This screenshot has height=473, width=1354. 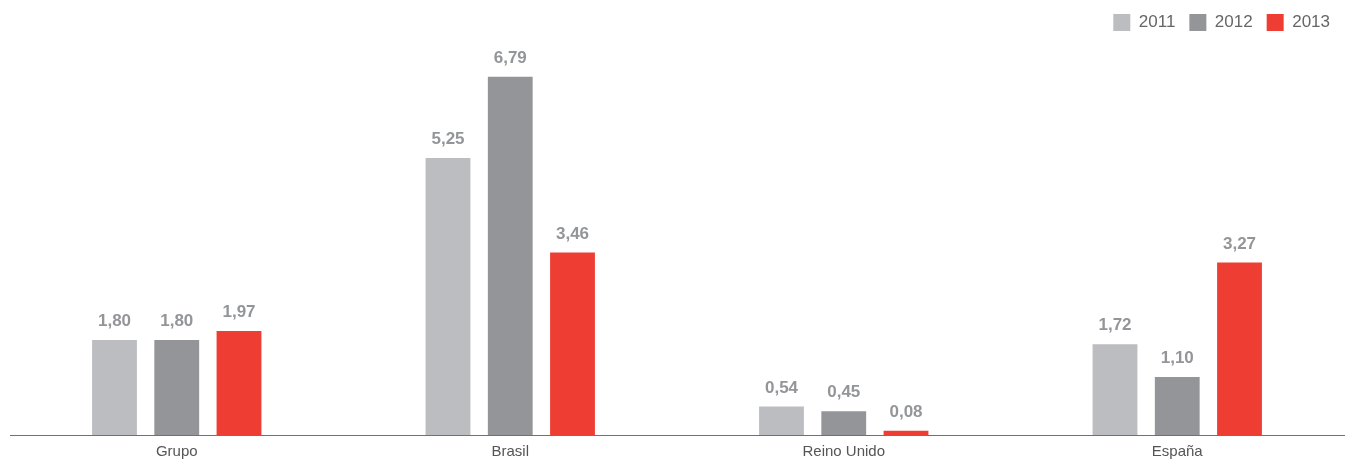 I want to click on data-label: 1,72, so click(x=1115, y=325).